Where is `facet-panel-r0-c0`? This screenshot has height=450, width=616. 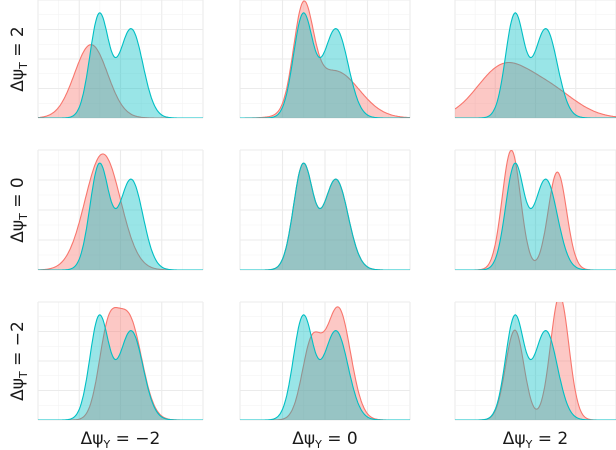
facet-panel-r0-c0 is located at coordinates (120, 59).